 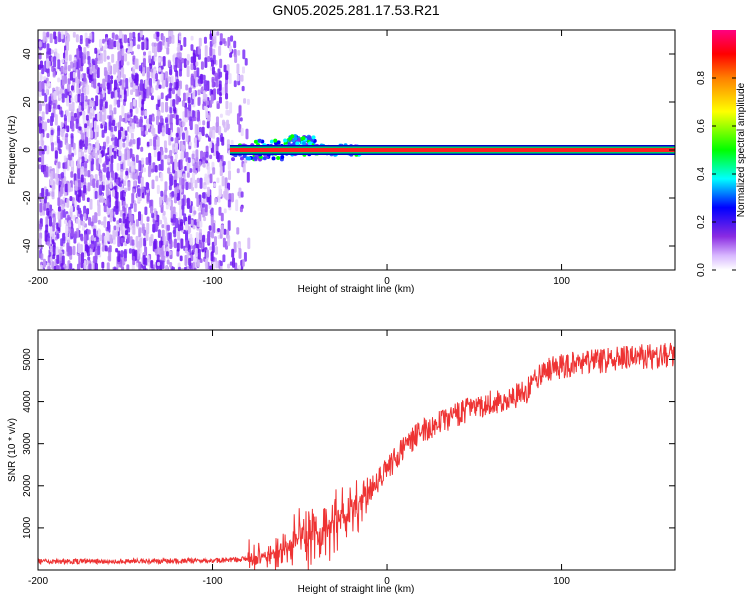 What do you see at coordinates (701, 222) in the screenshot?
I see `colorbar-tick-label: 0.2` at bounding box center [701, 222].